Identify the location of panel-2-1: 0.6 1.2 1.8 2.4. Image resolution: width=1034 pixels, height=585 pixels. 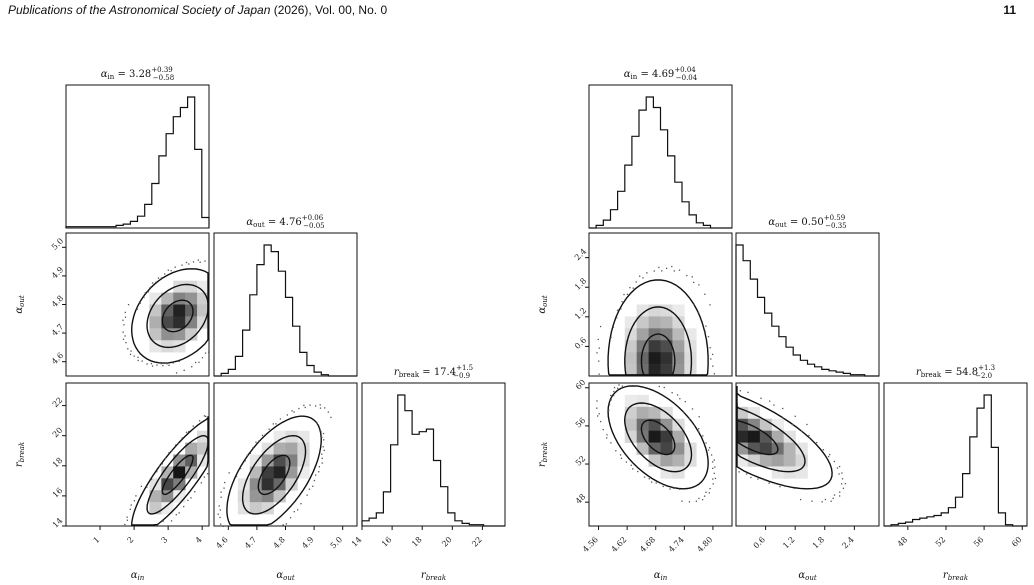
(807, 466).